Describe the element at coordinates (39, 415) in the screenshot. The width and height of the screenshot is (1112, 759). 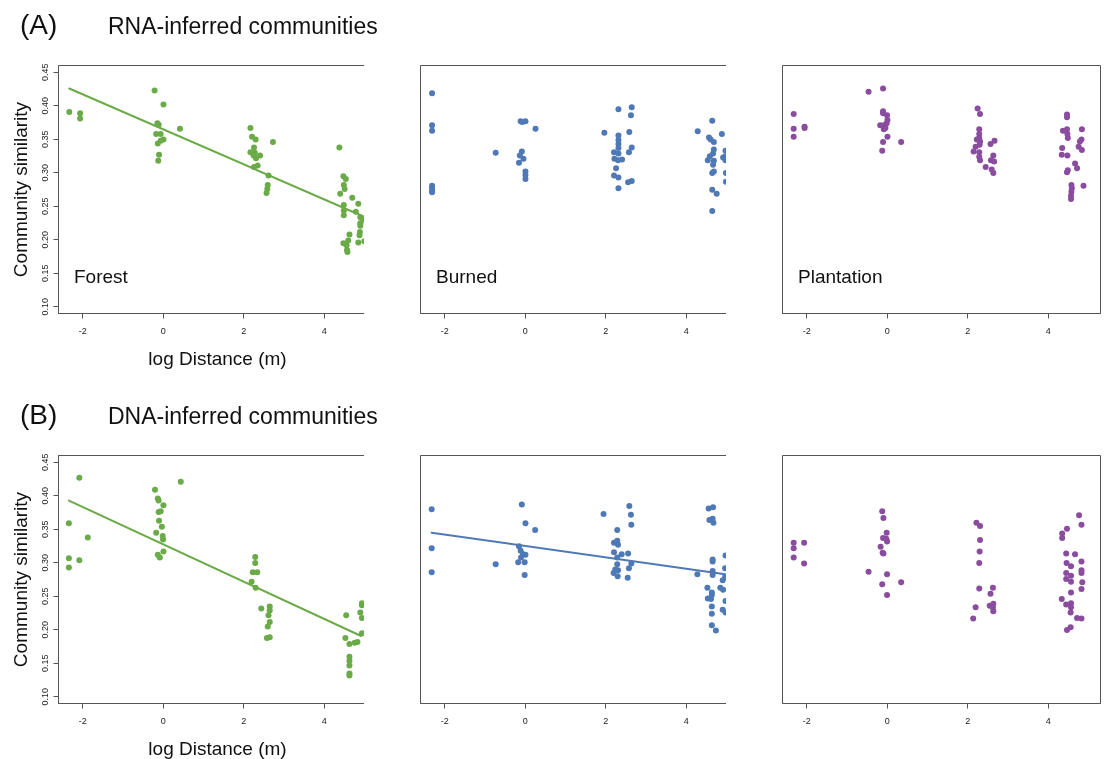
I see `text: (B)` at that location.